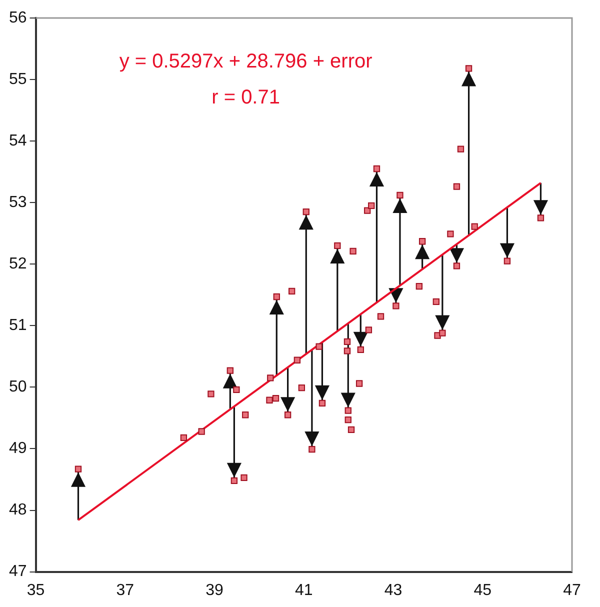 Image resolution: width=600 pixels, height=607 pixels. I want to click on y-tick-label: 53, so click(18, 203).